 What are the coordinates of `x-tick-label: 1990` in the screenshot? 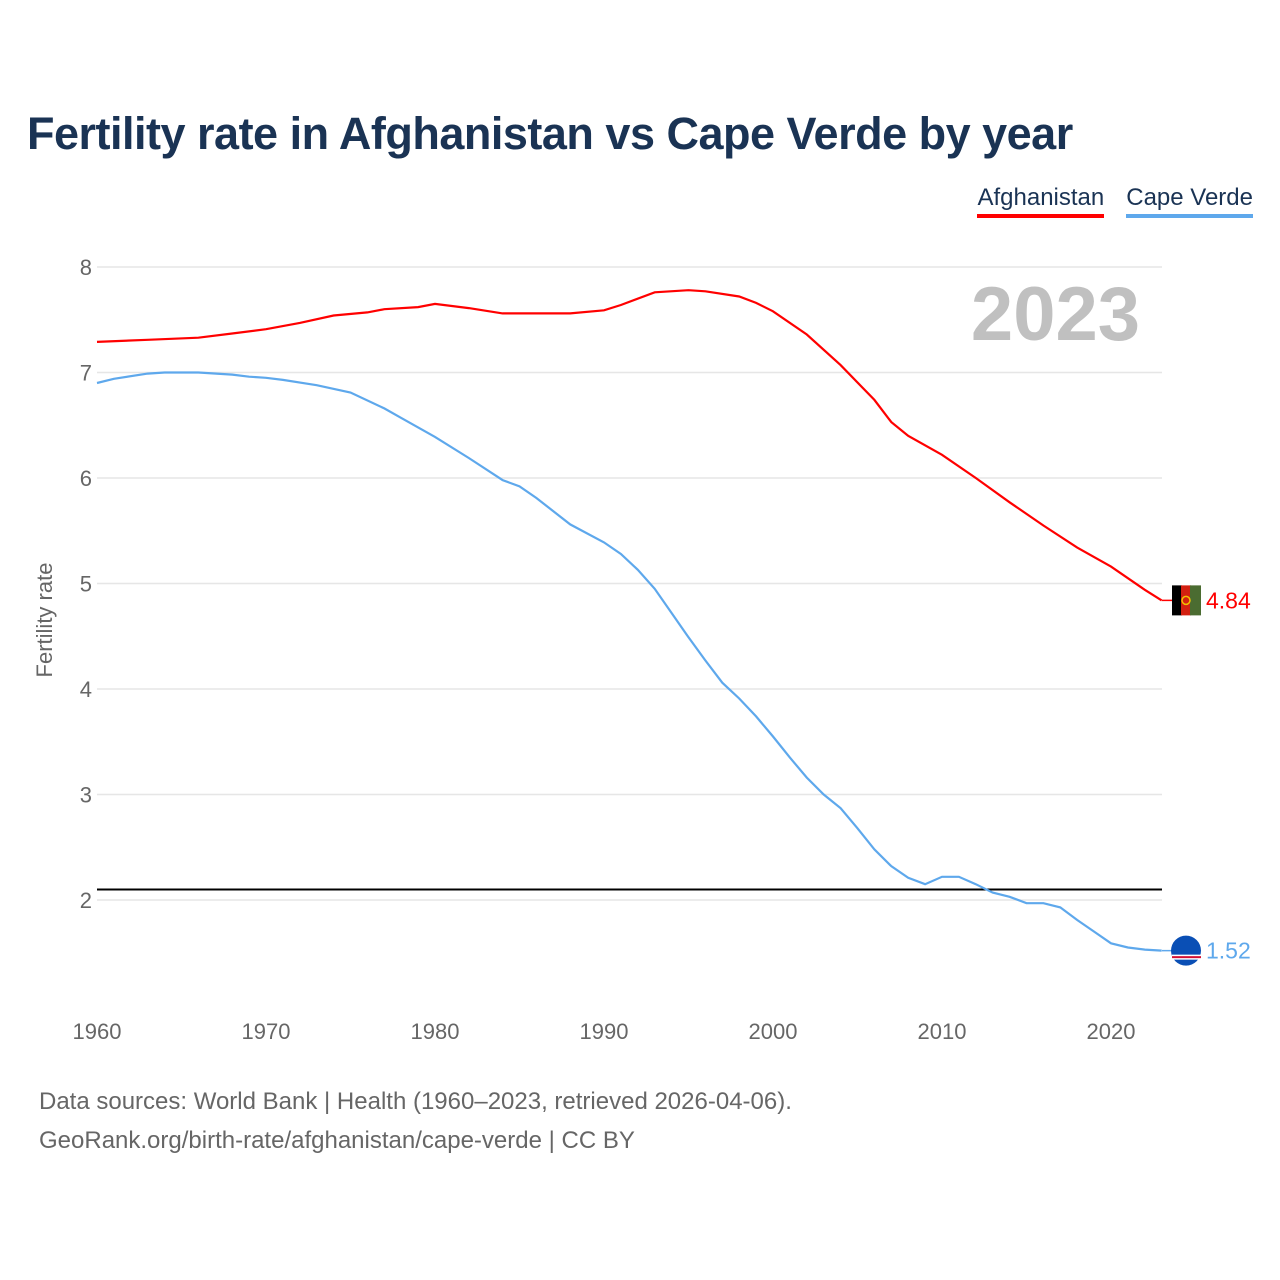 It's located at (604, 1031).